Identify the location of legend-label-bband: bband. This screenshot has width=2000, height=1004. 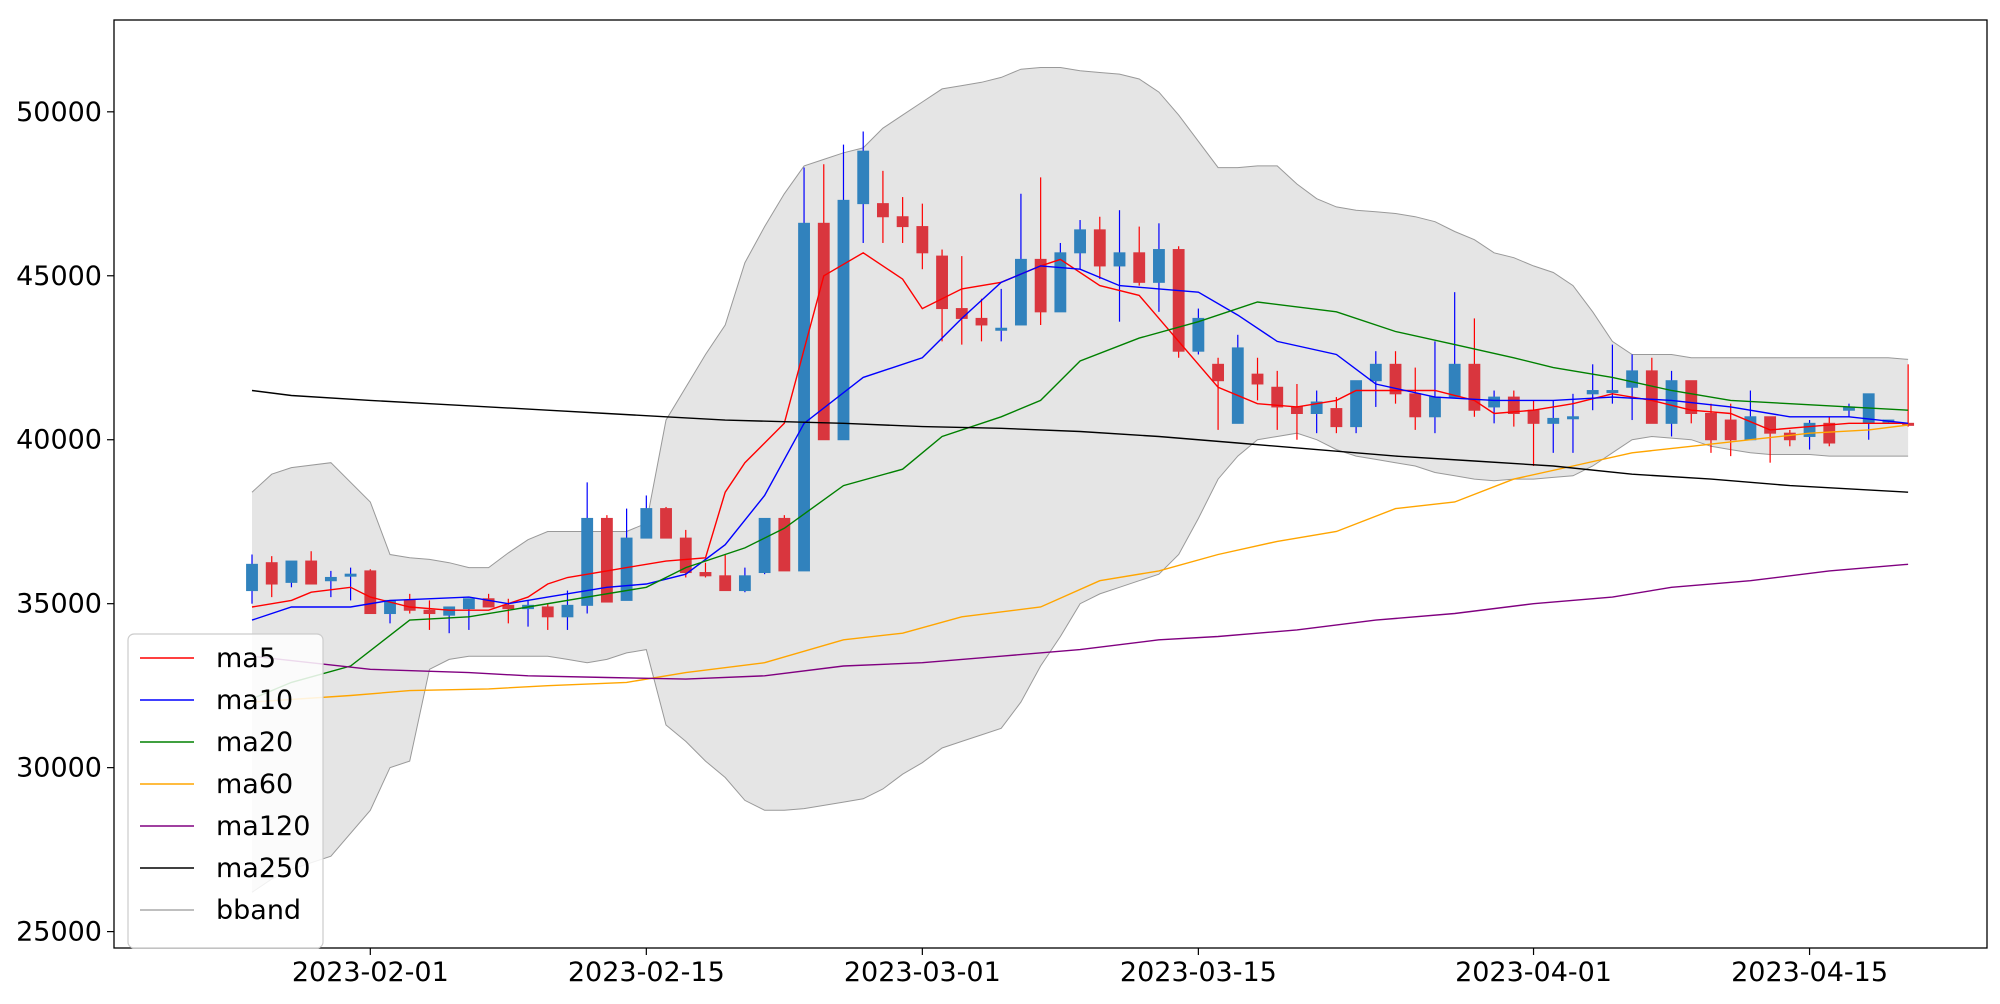
(258, 910).